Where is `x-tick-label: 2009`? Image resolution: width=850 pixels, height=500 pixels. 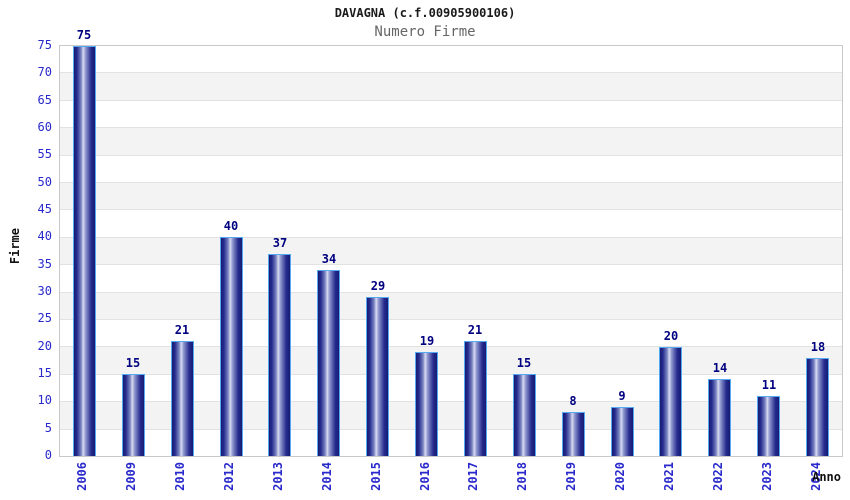 x-tick-label: 2009 is located at coordinates (131, 476).